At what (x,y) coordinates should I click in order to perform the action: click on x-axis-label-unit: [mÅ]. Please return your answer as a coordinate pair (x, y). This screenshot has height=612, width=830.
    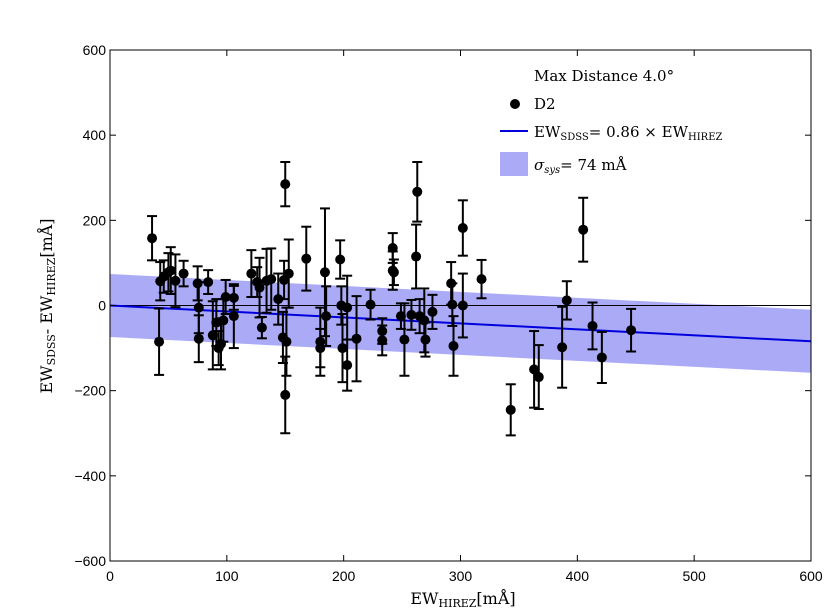
    Looking at the image, I should click on (495, 598).